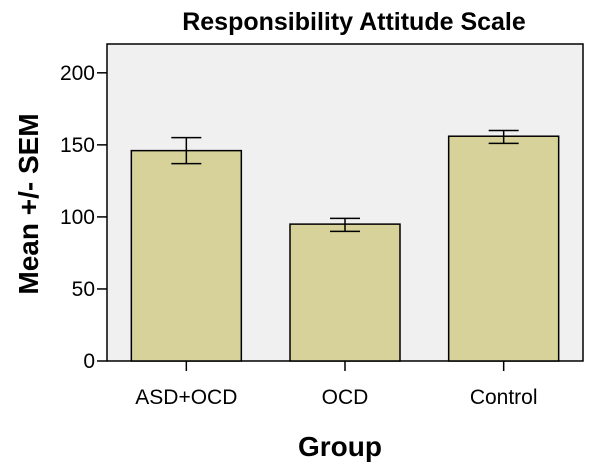 This screenshot has height=470, width=600. Describe the element at coordinates (340, 446) in the screenshot. I see `x-axis-title: Group` at that location.